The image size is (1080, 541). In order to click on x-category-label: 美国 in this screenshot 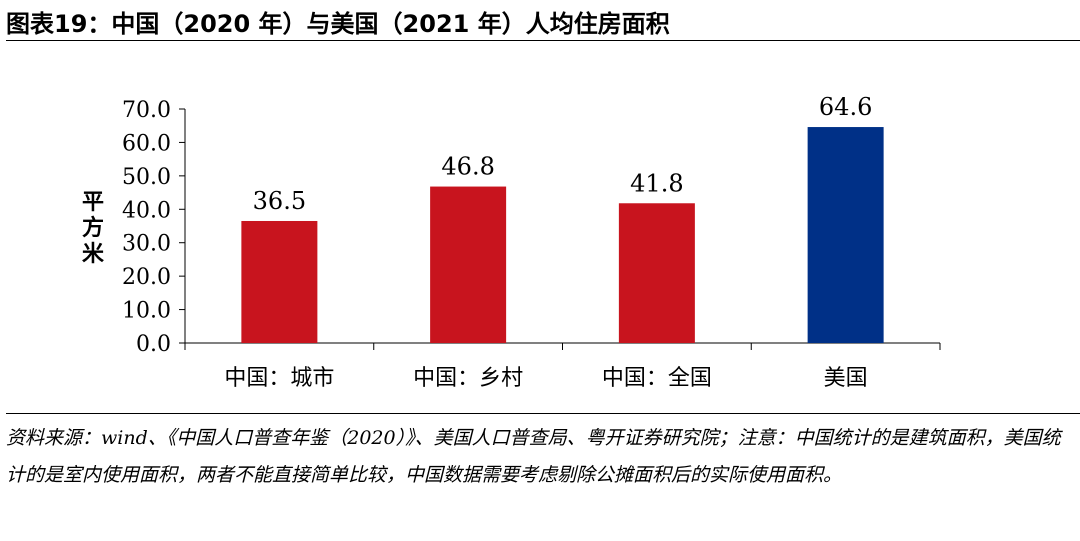, I will do `click(846, 378)`.